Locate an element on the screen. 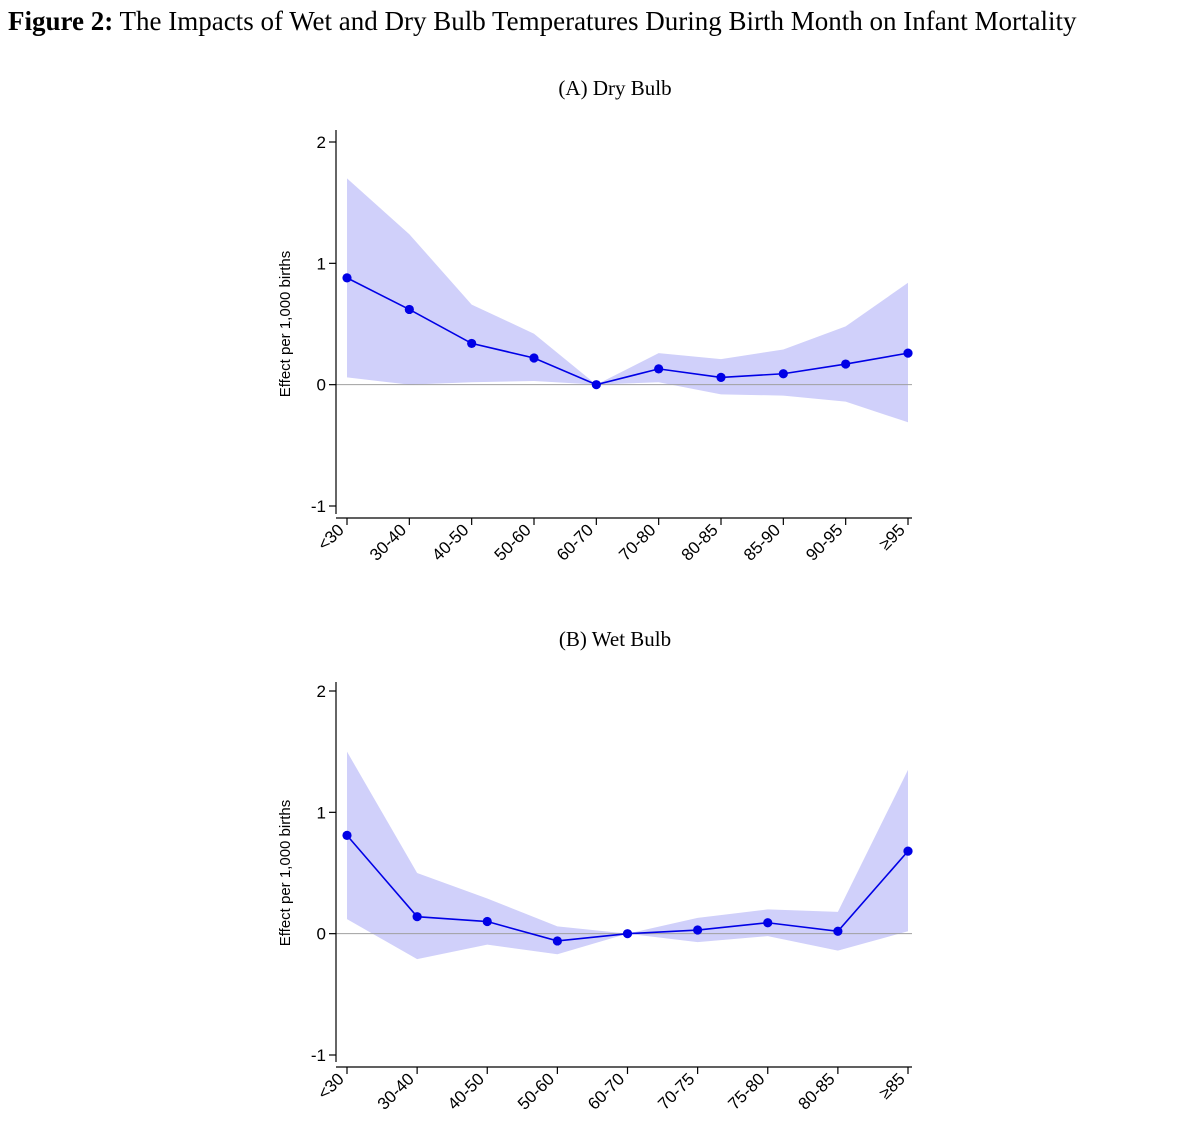 This screenshot has width=1200, height=1123. dry-bulb-x-tick-label: 85-90 is located at coordinates (762, 542).